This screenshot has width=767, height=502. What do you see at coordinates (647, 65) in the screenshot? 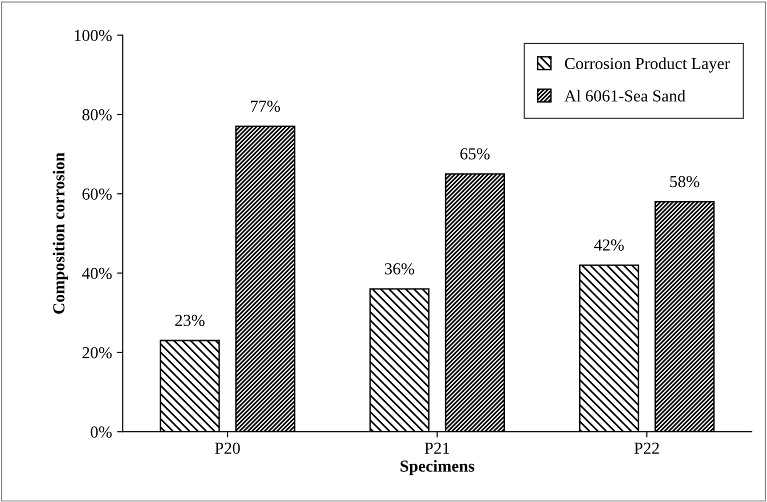
I see `legend-label: Corrosion Product Layer` at bounding box center [647, 65].